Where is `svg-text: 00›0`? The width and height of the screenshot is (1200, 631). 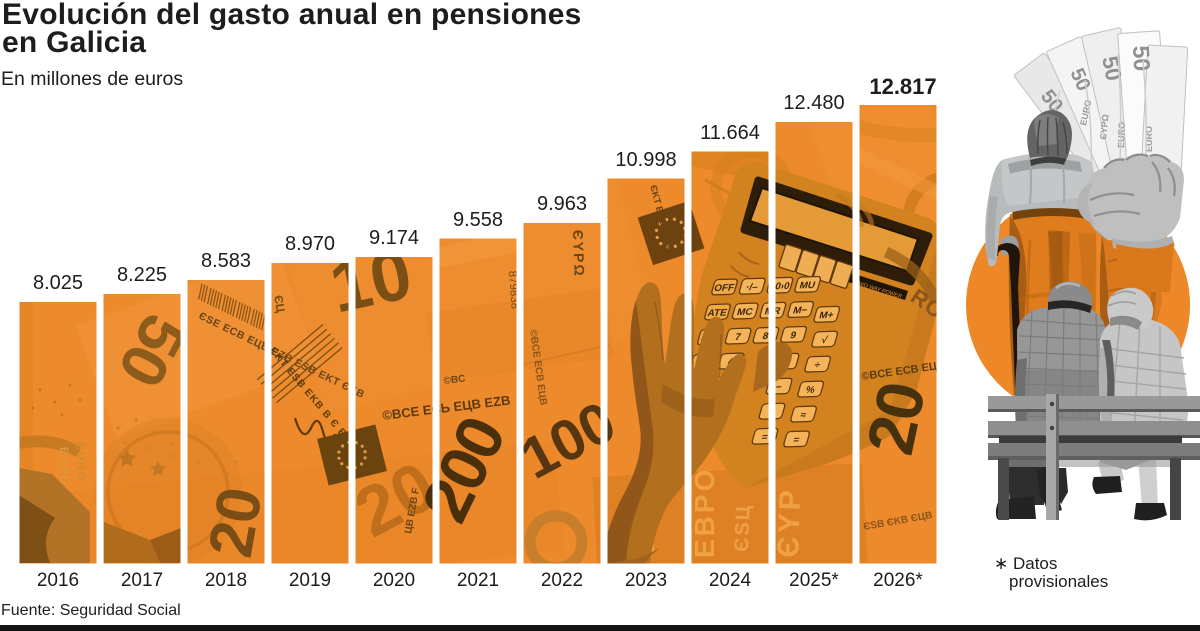 svg-text: 00›0 is located at coordinates (779, 286).